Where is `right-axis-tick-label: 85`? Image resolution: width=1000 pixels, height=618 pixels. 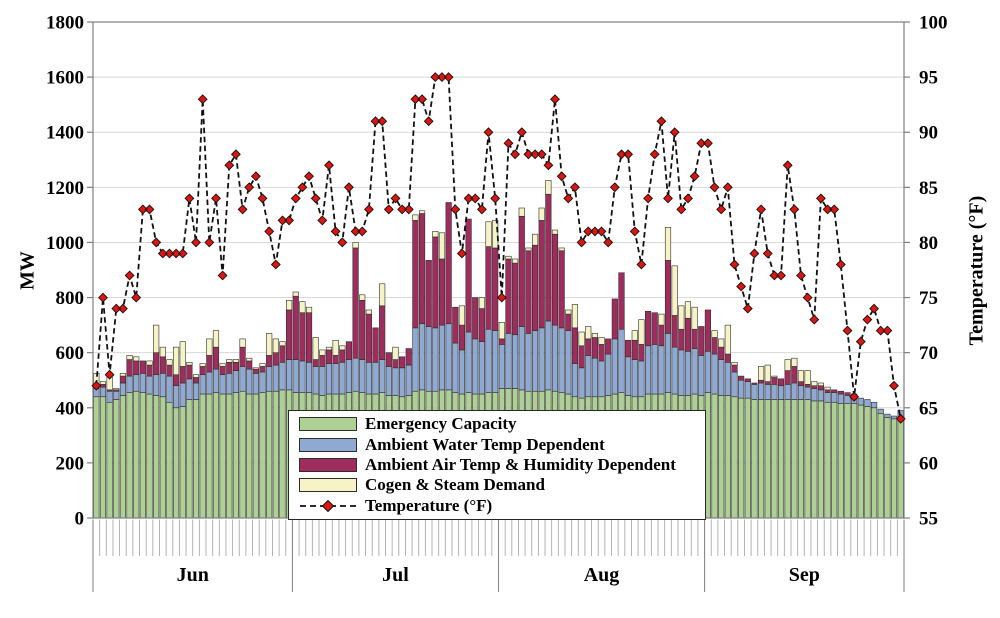 right-axis-tick-label: 85 is located at coordinates (928, 188).